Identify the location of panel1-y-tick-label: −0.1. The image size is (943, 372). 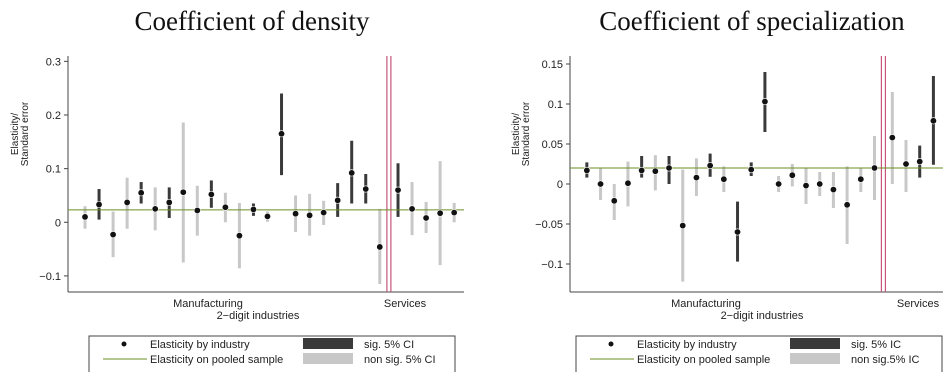
(50, 277).